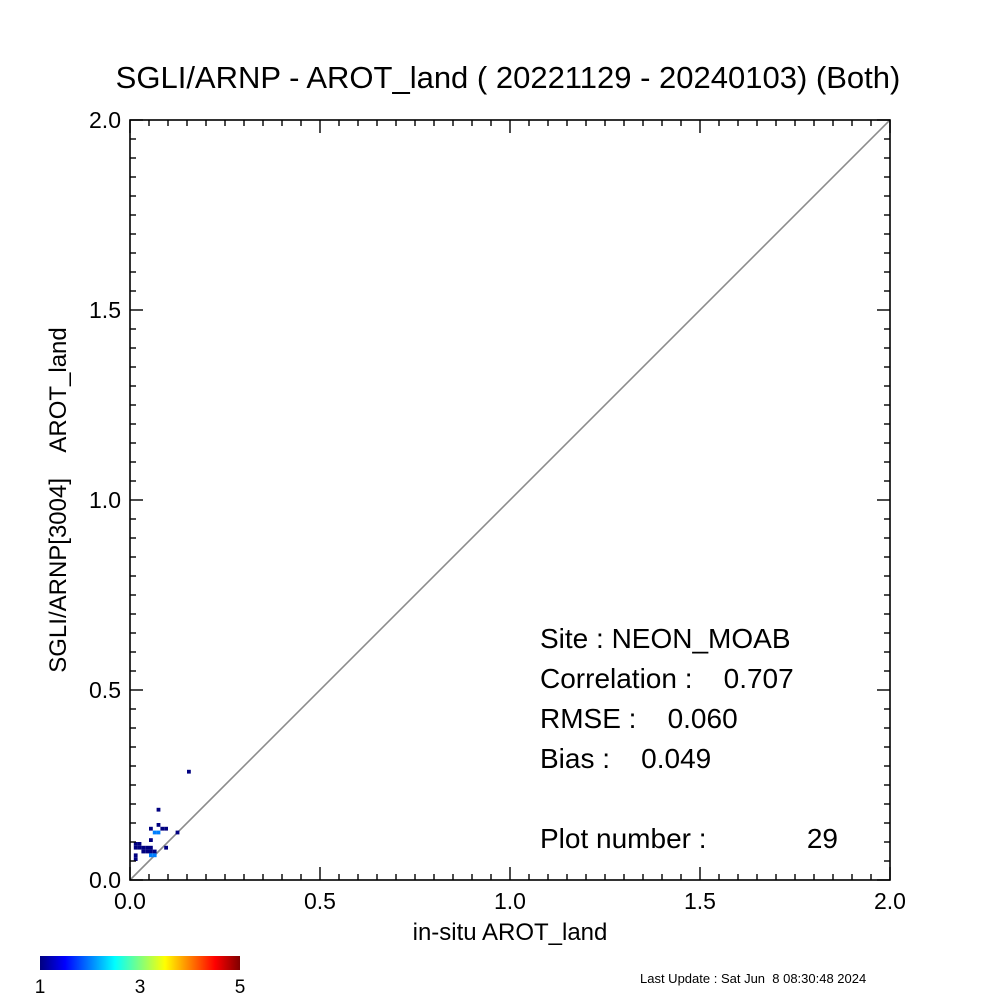 The image size is (1000, 1005). I want to click on rmse-label: RMSE : 0.060, so click(639, 718).